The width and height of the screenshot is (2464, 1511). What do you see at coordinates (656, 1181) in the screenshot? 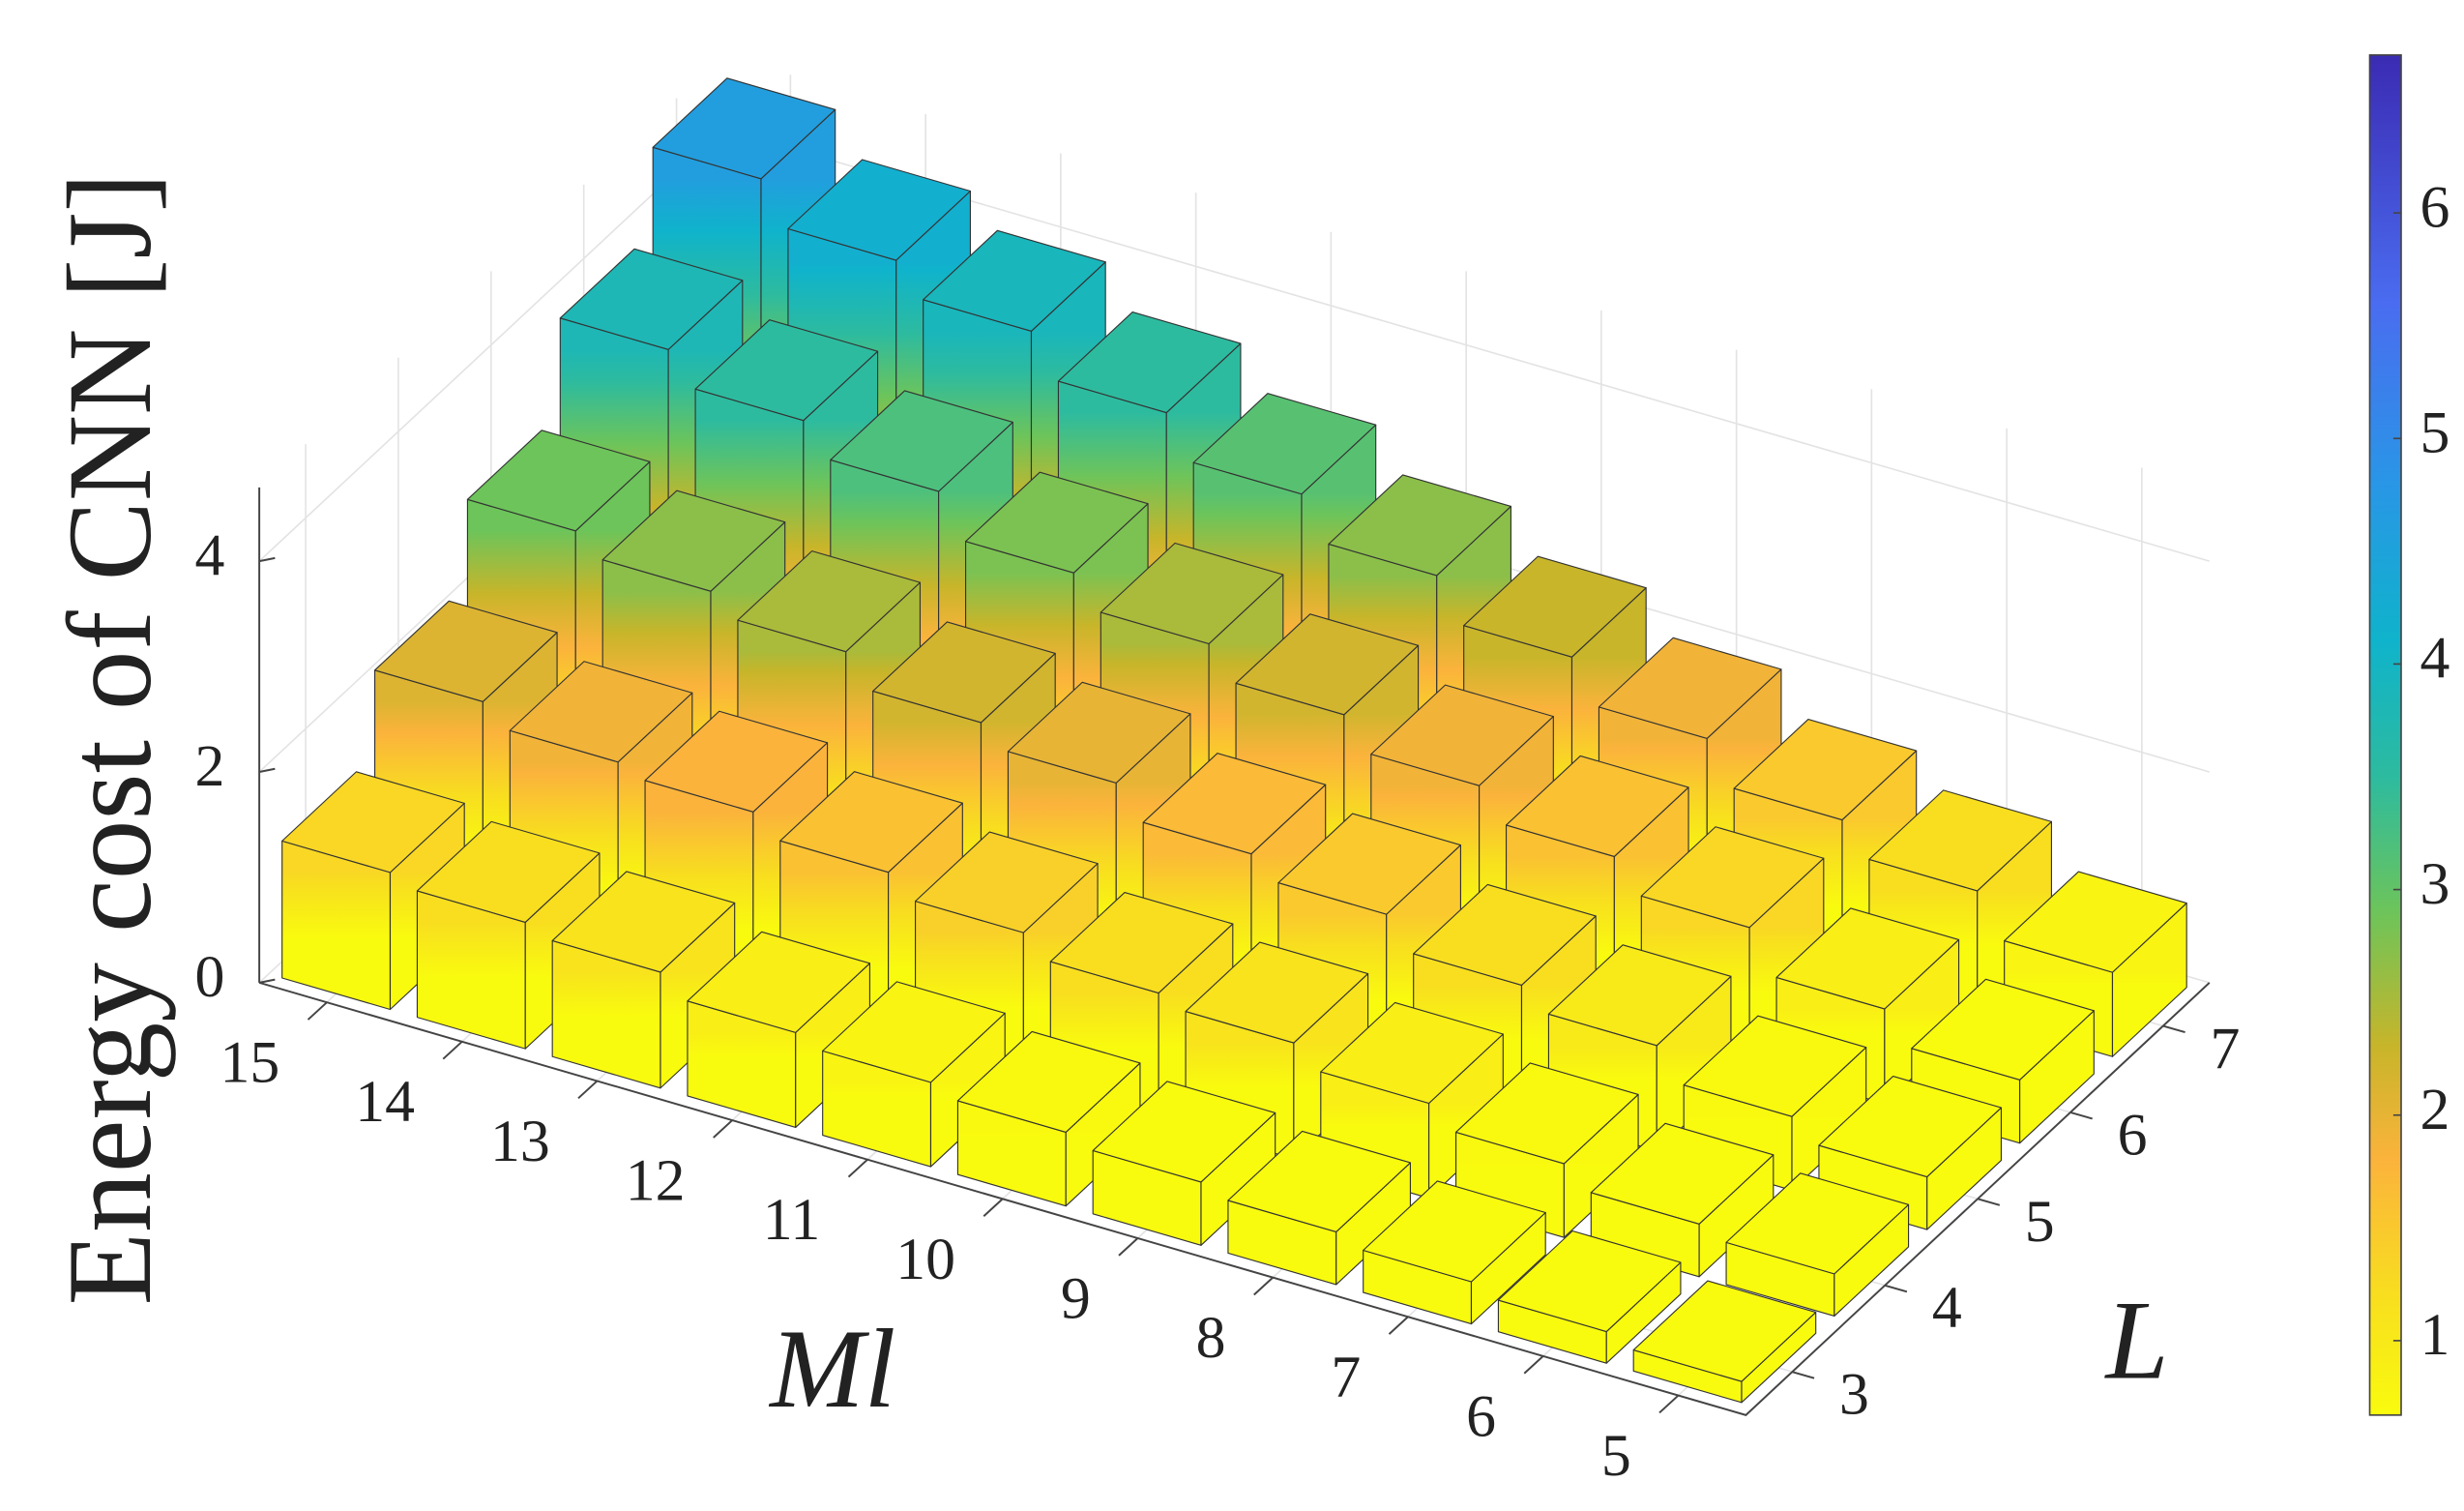
I see `x-tick-label: 12` at bounding box center [656, 1181].